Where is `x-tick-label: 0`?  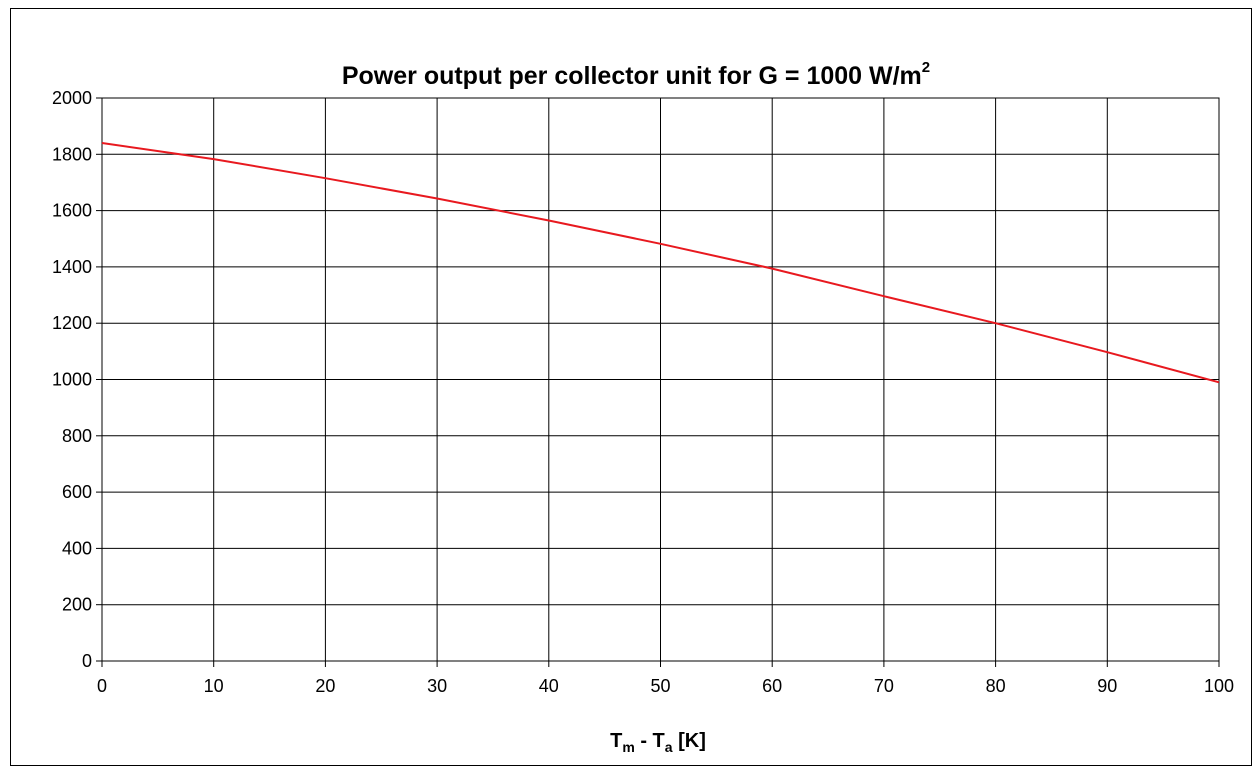 x-tick-label: 0 is located at coordinates (102, 686).